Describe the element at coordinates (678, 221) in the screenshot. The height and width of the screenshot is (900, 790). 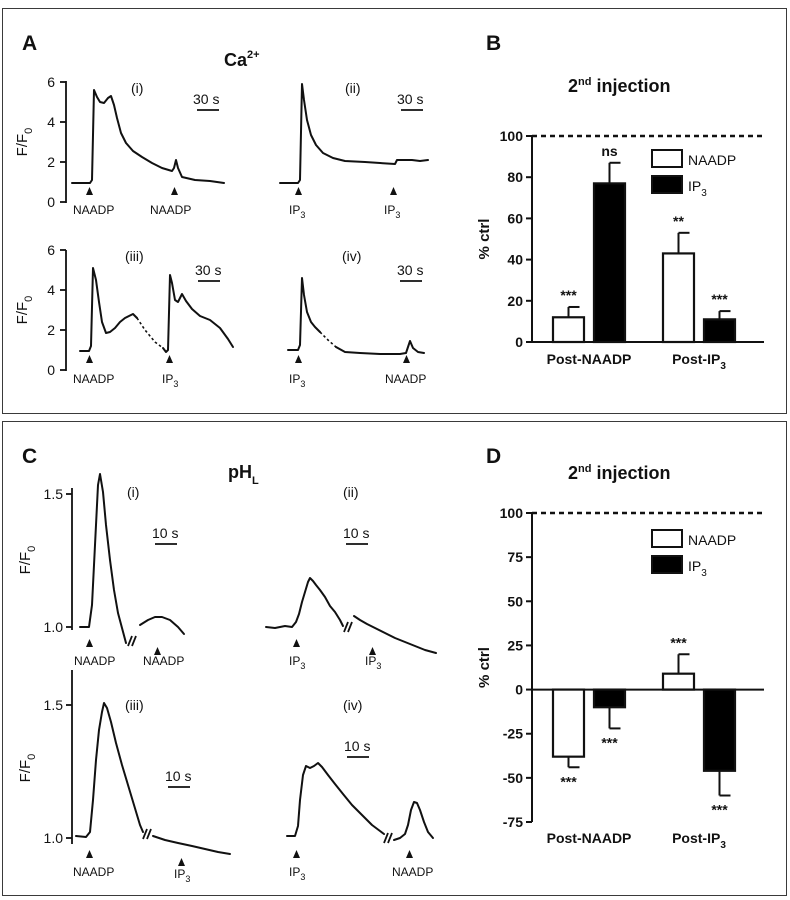
I see `significance-label: **` at that location.